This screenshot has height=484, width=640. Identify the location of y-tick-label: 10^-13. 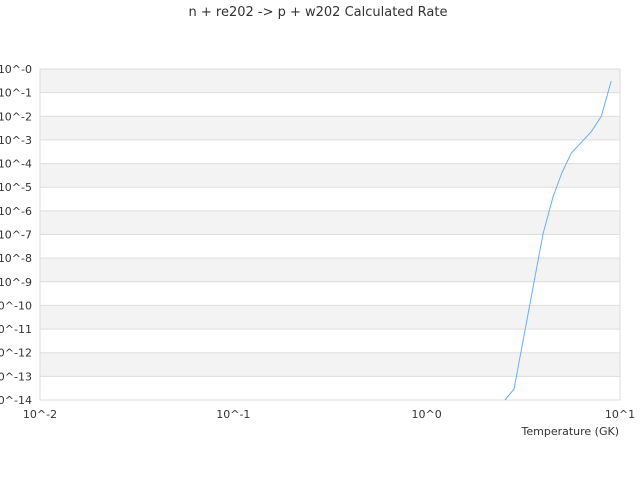
(16, 376).